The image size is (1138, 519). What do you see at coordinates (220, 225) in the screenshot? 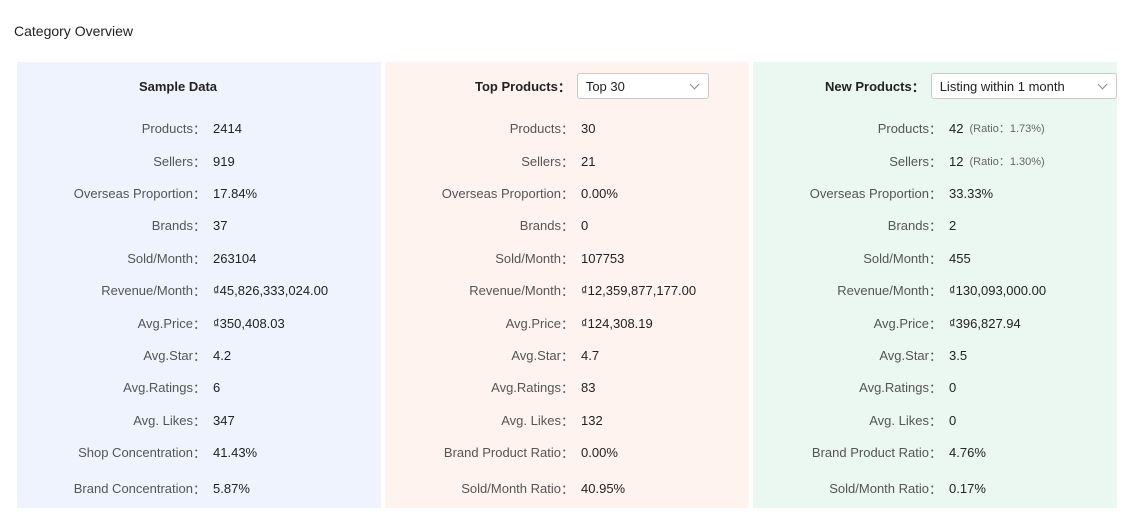
I see `metric-value: 37` at bounding box center [220, 225].